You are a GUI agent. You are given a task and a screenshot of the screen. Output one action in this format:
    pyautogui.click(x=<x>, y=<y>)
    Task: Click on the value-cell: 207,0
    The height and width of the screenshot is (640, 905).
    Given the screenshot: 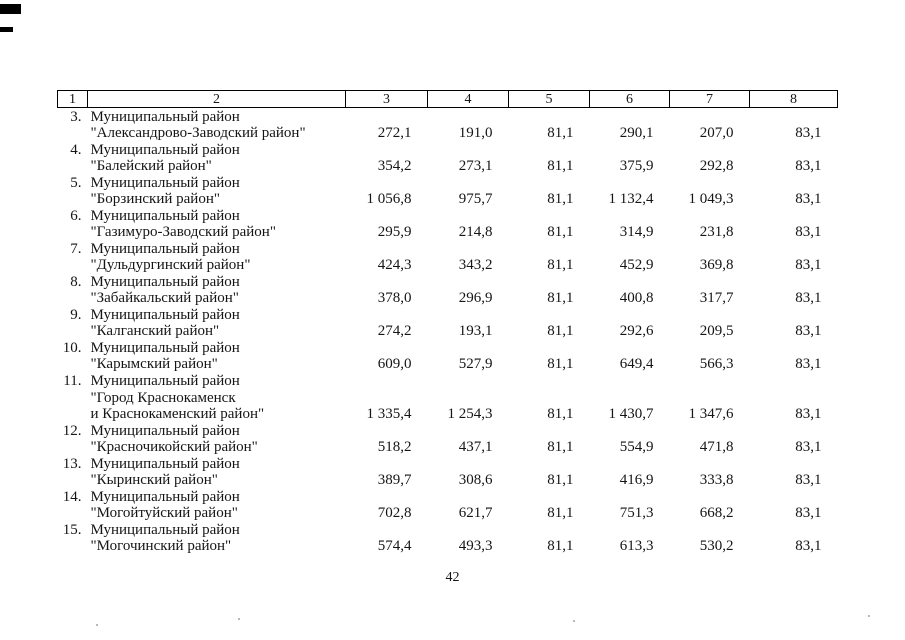 What is the action you would take?
    pyautogui.click(x=716, y=132)
    